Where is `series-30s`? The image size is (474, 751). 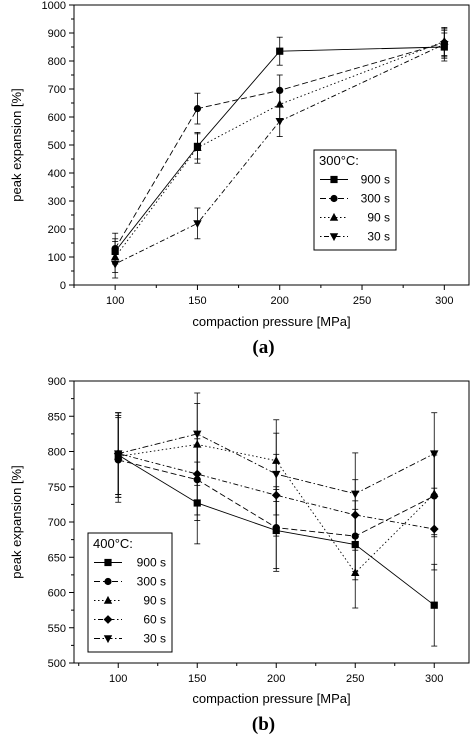 series-30s is located at coordinates (276, 464).